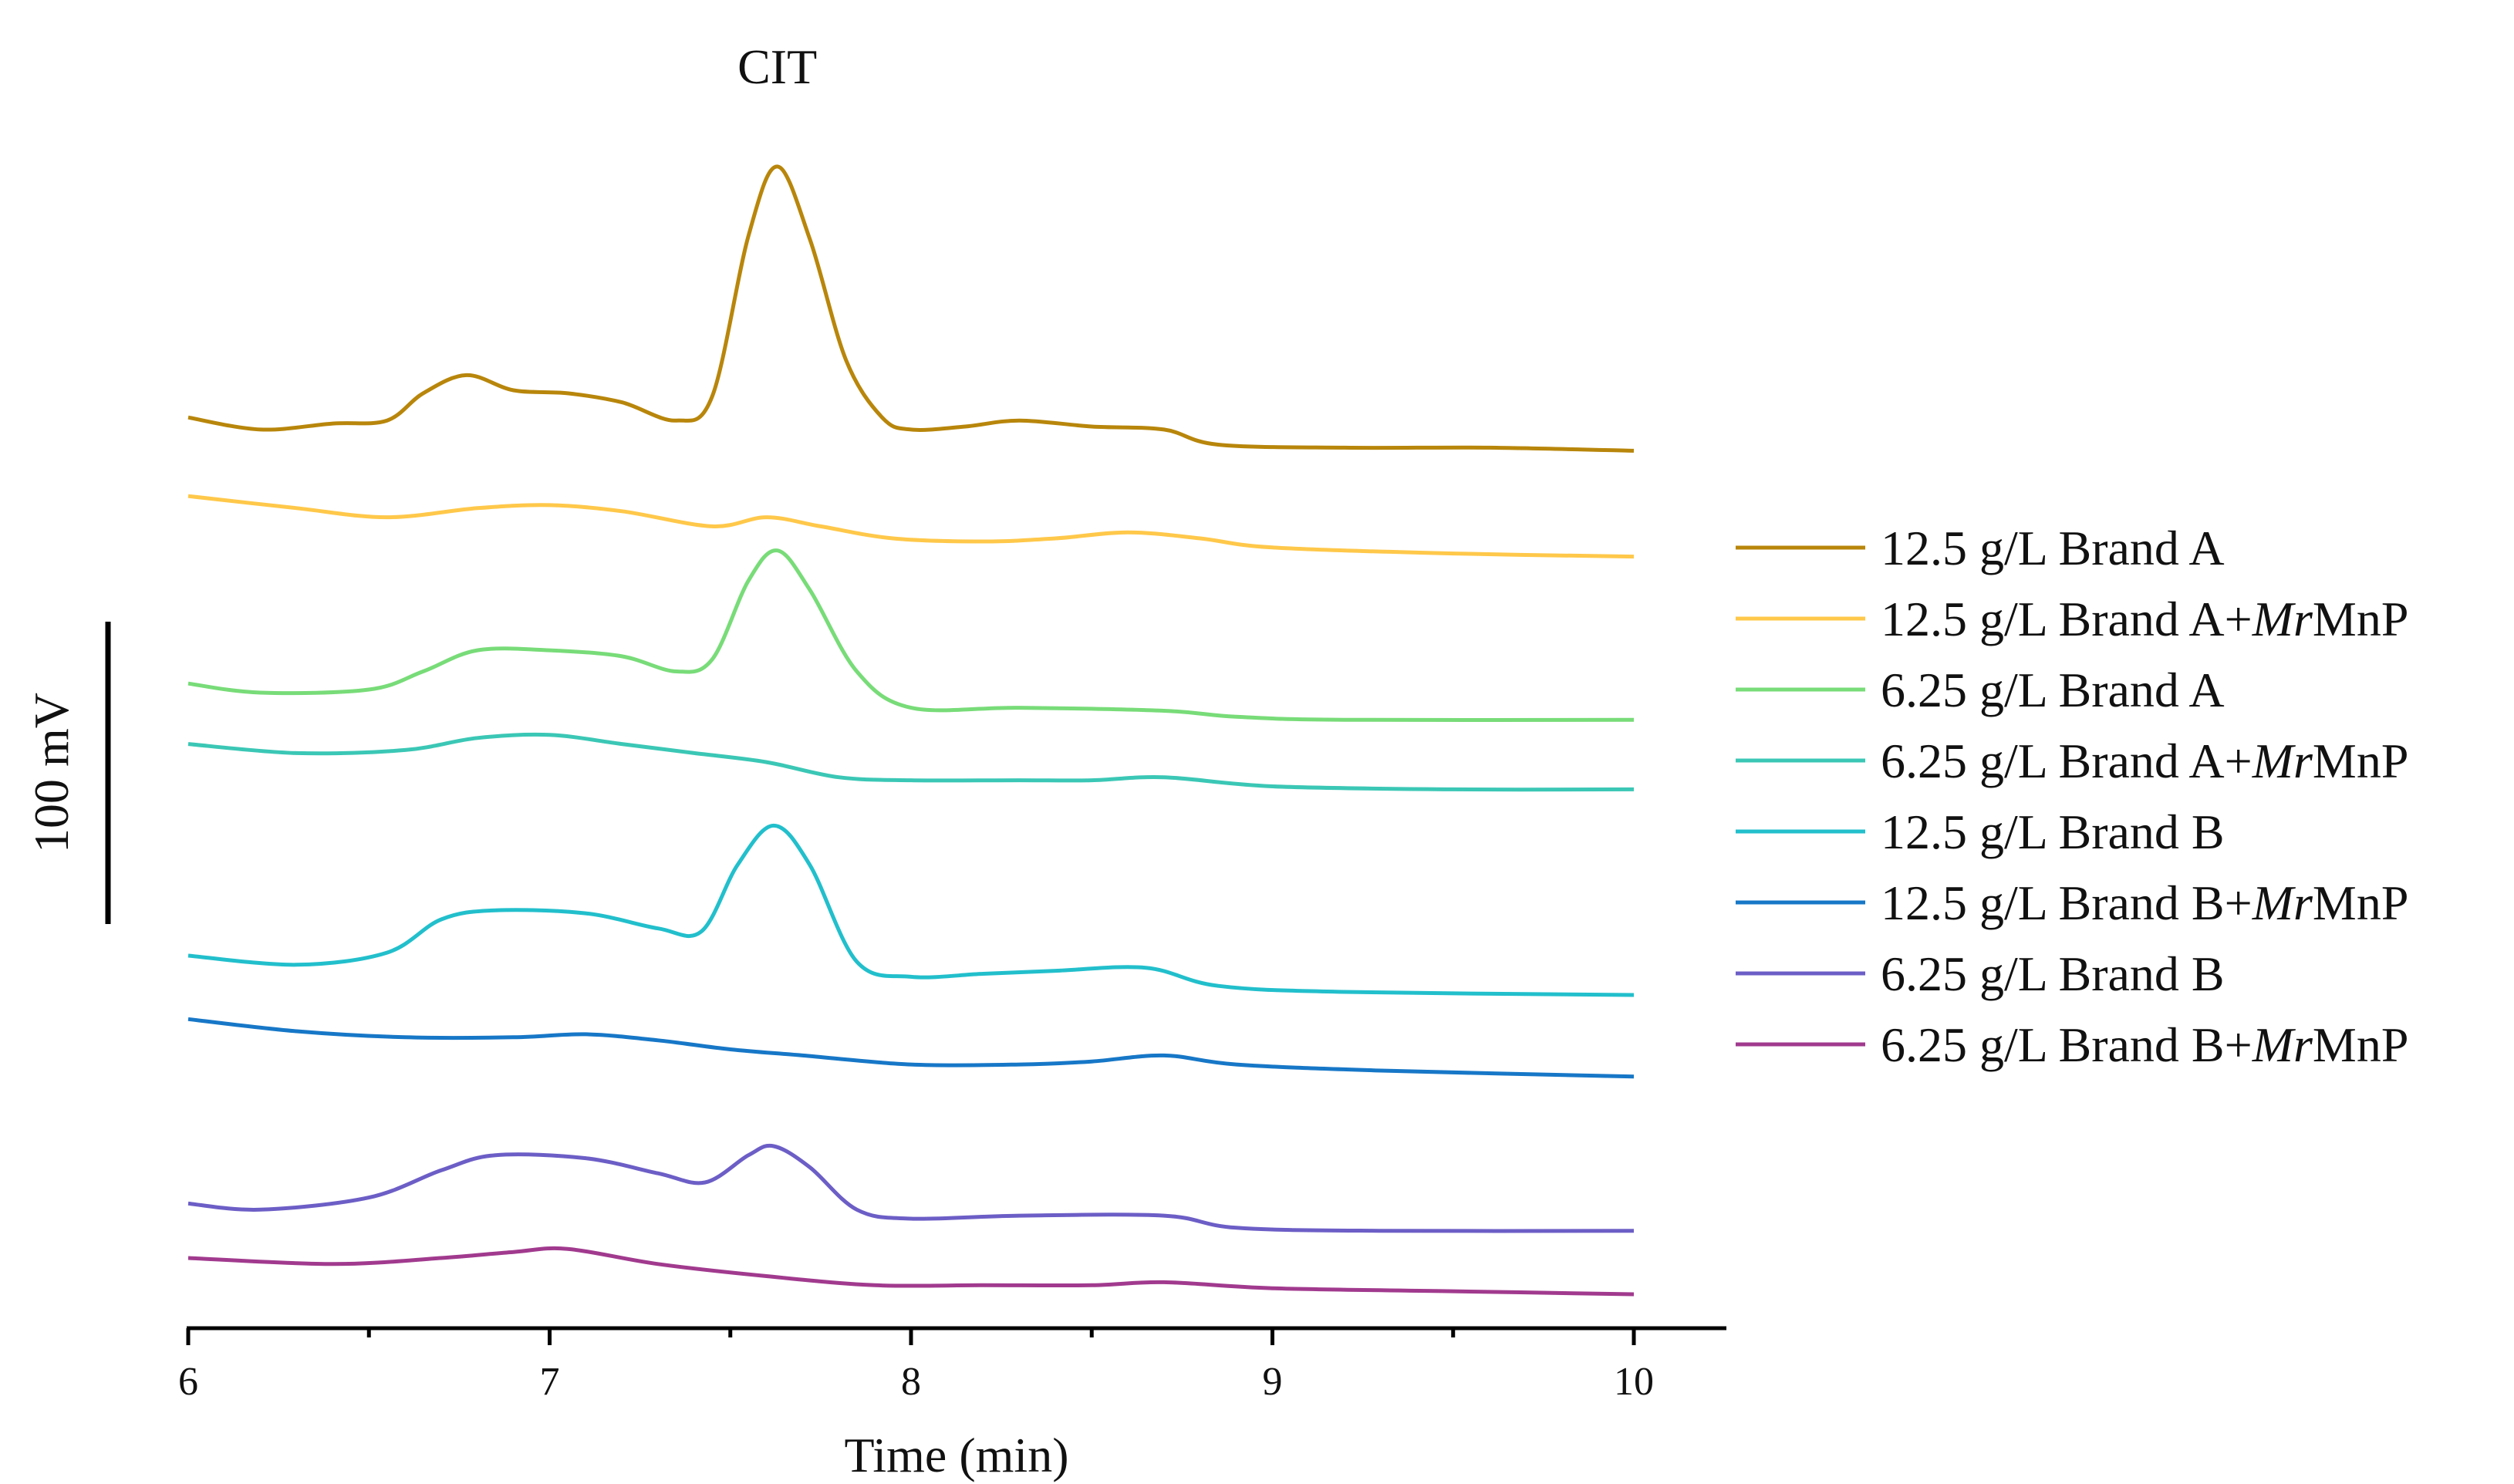 This screenshot has height=1484, width=2514. I want to click on legend-label-3: 6.25 g/L Brand A, so click(2053, 690).